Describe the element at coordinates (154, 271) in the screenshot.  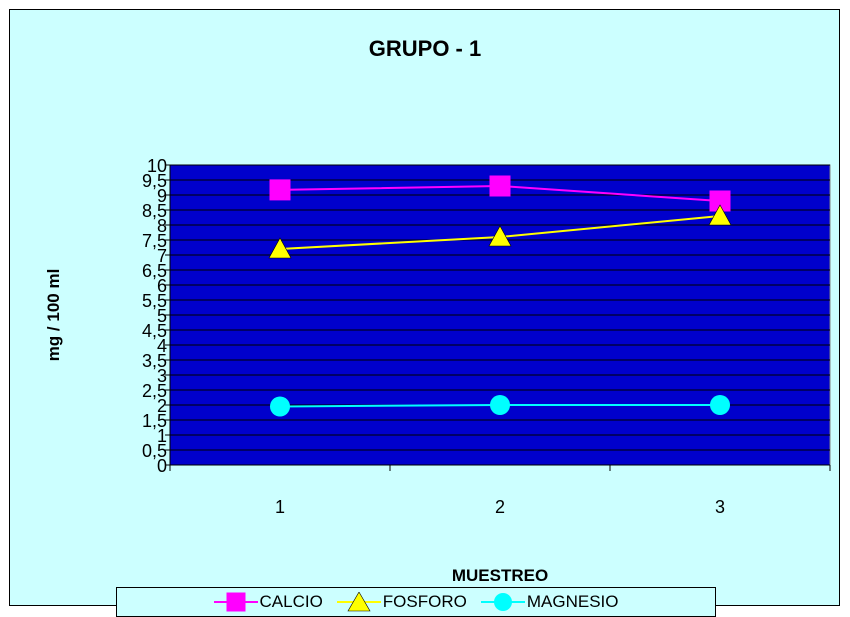
I see `y-tick-label: 6,5` at that location.